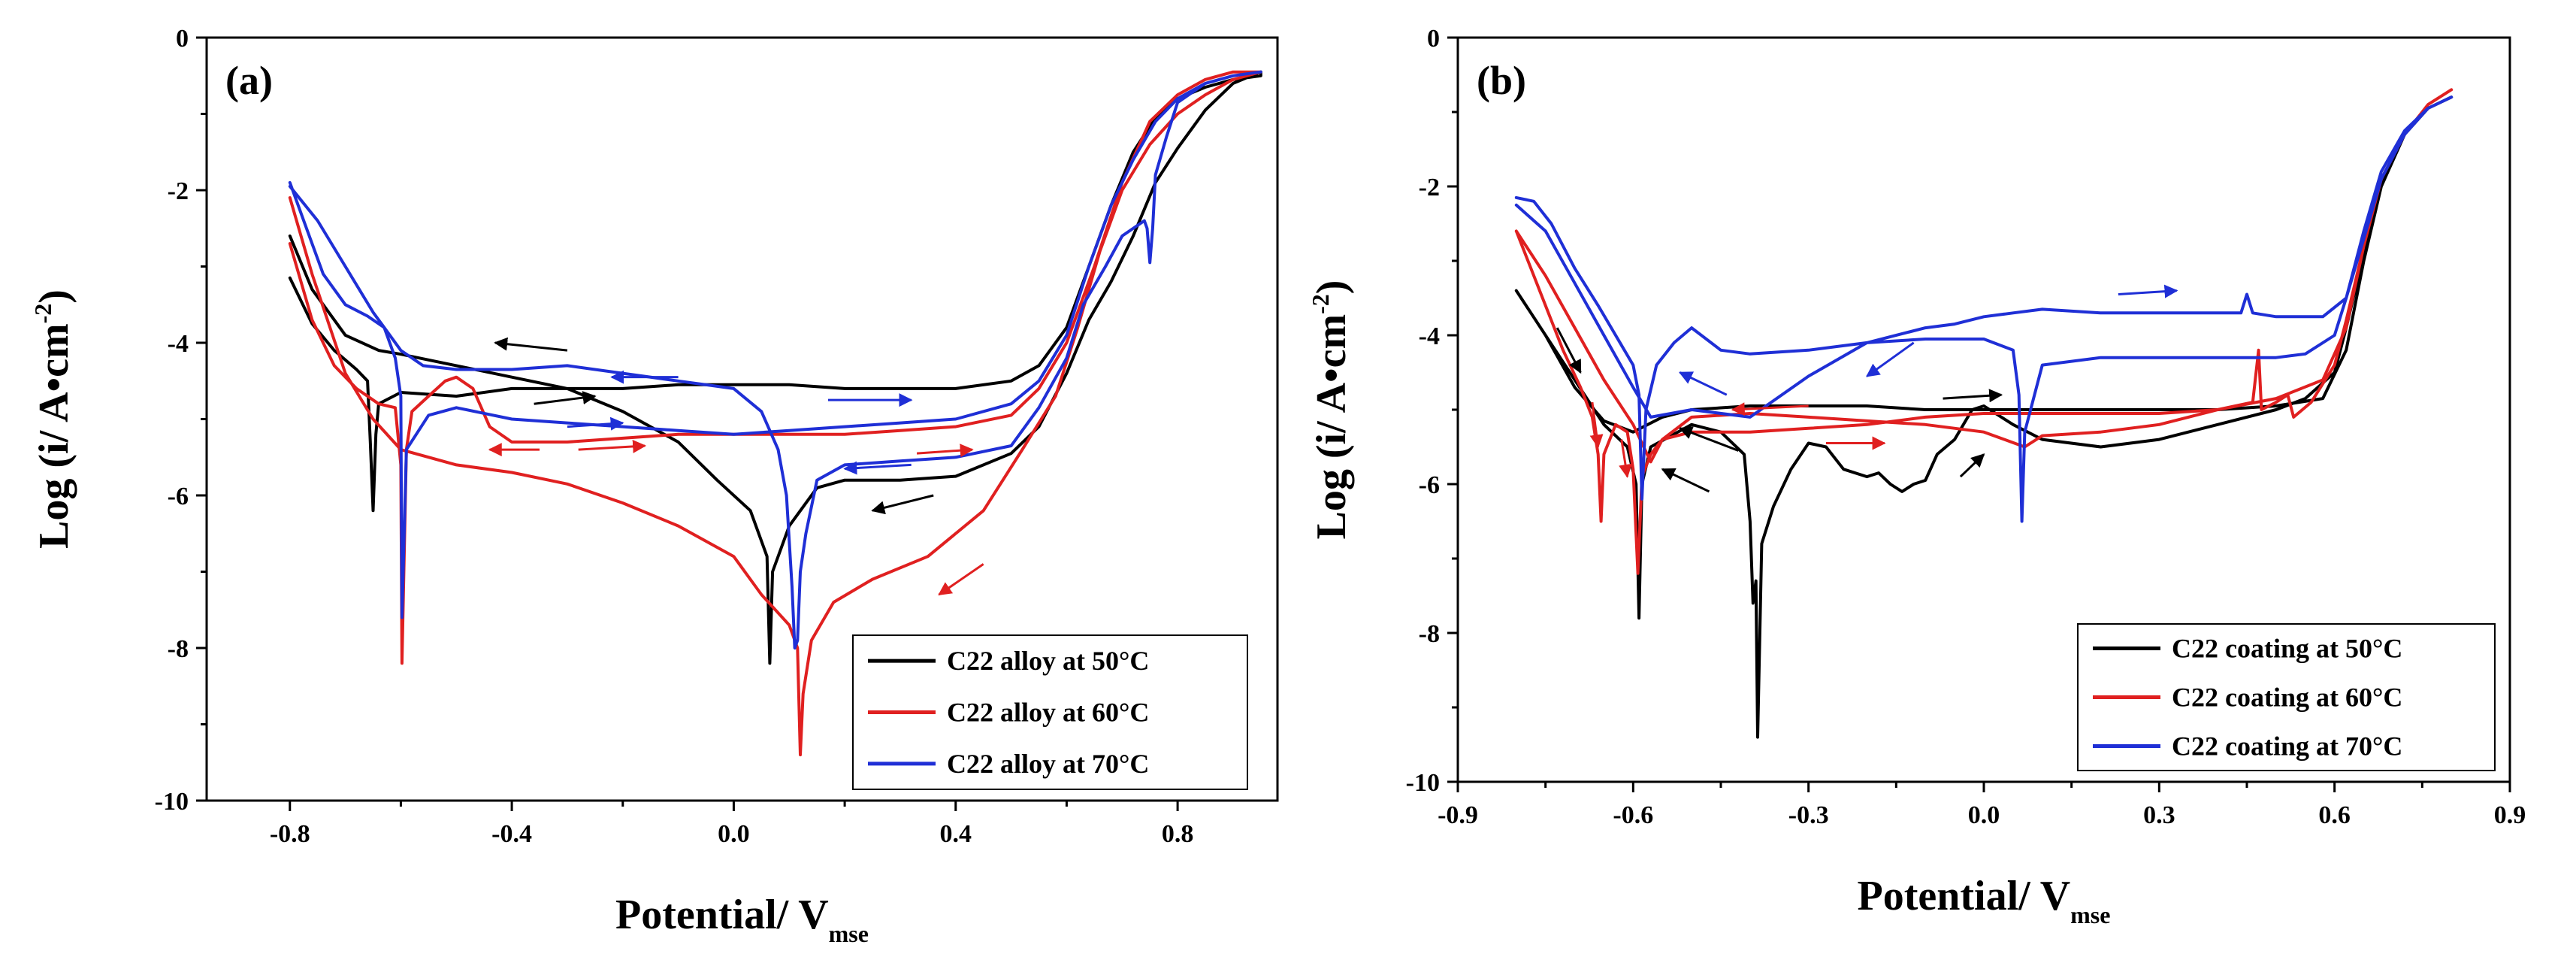 This screenshot has height=972, width=2576. What do you see at coordinates (2510, 815) in the screenshot?
I see `x-tick-label: 0.9` at bounding box center [2510, 815].